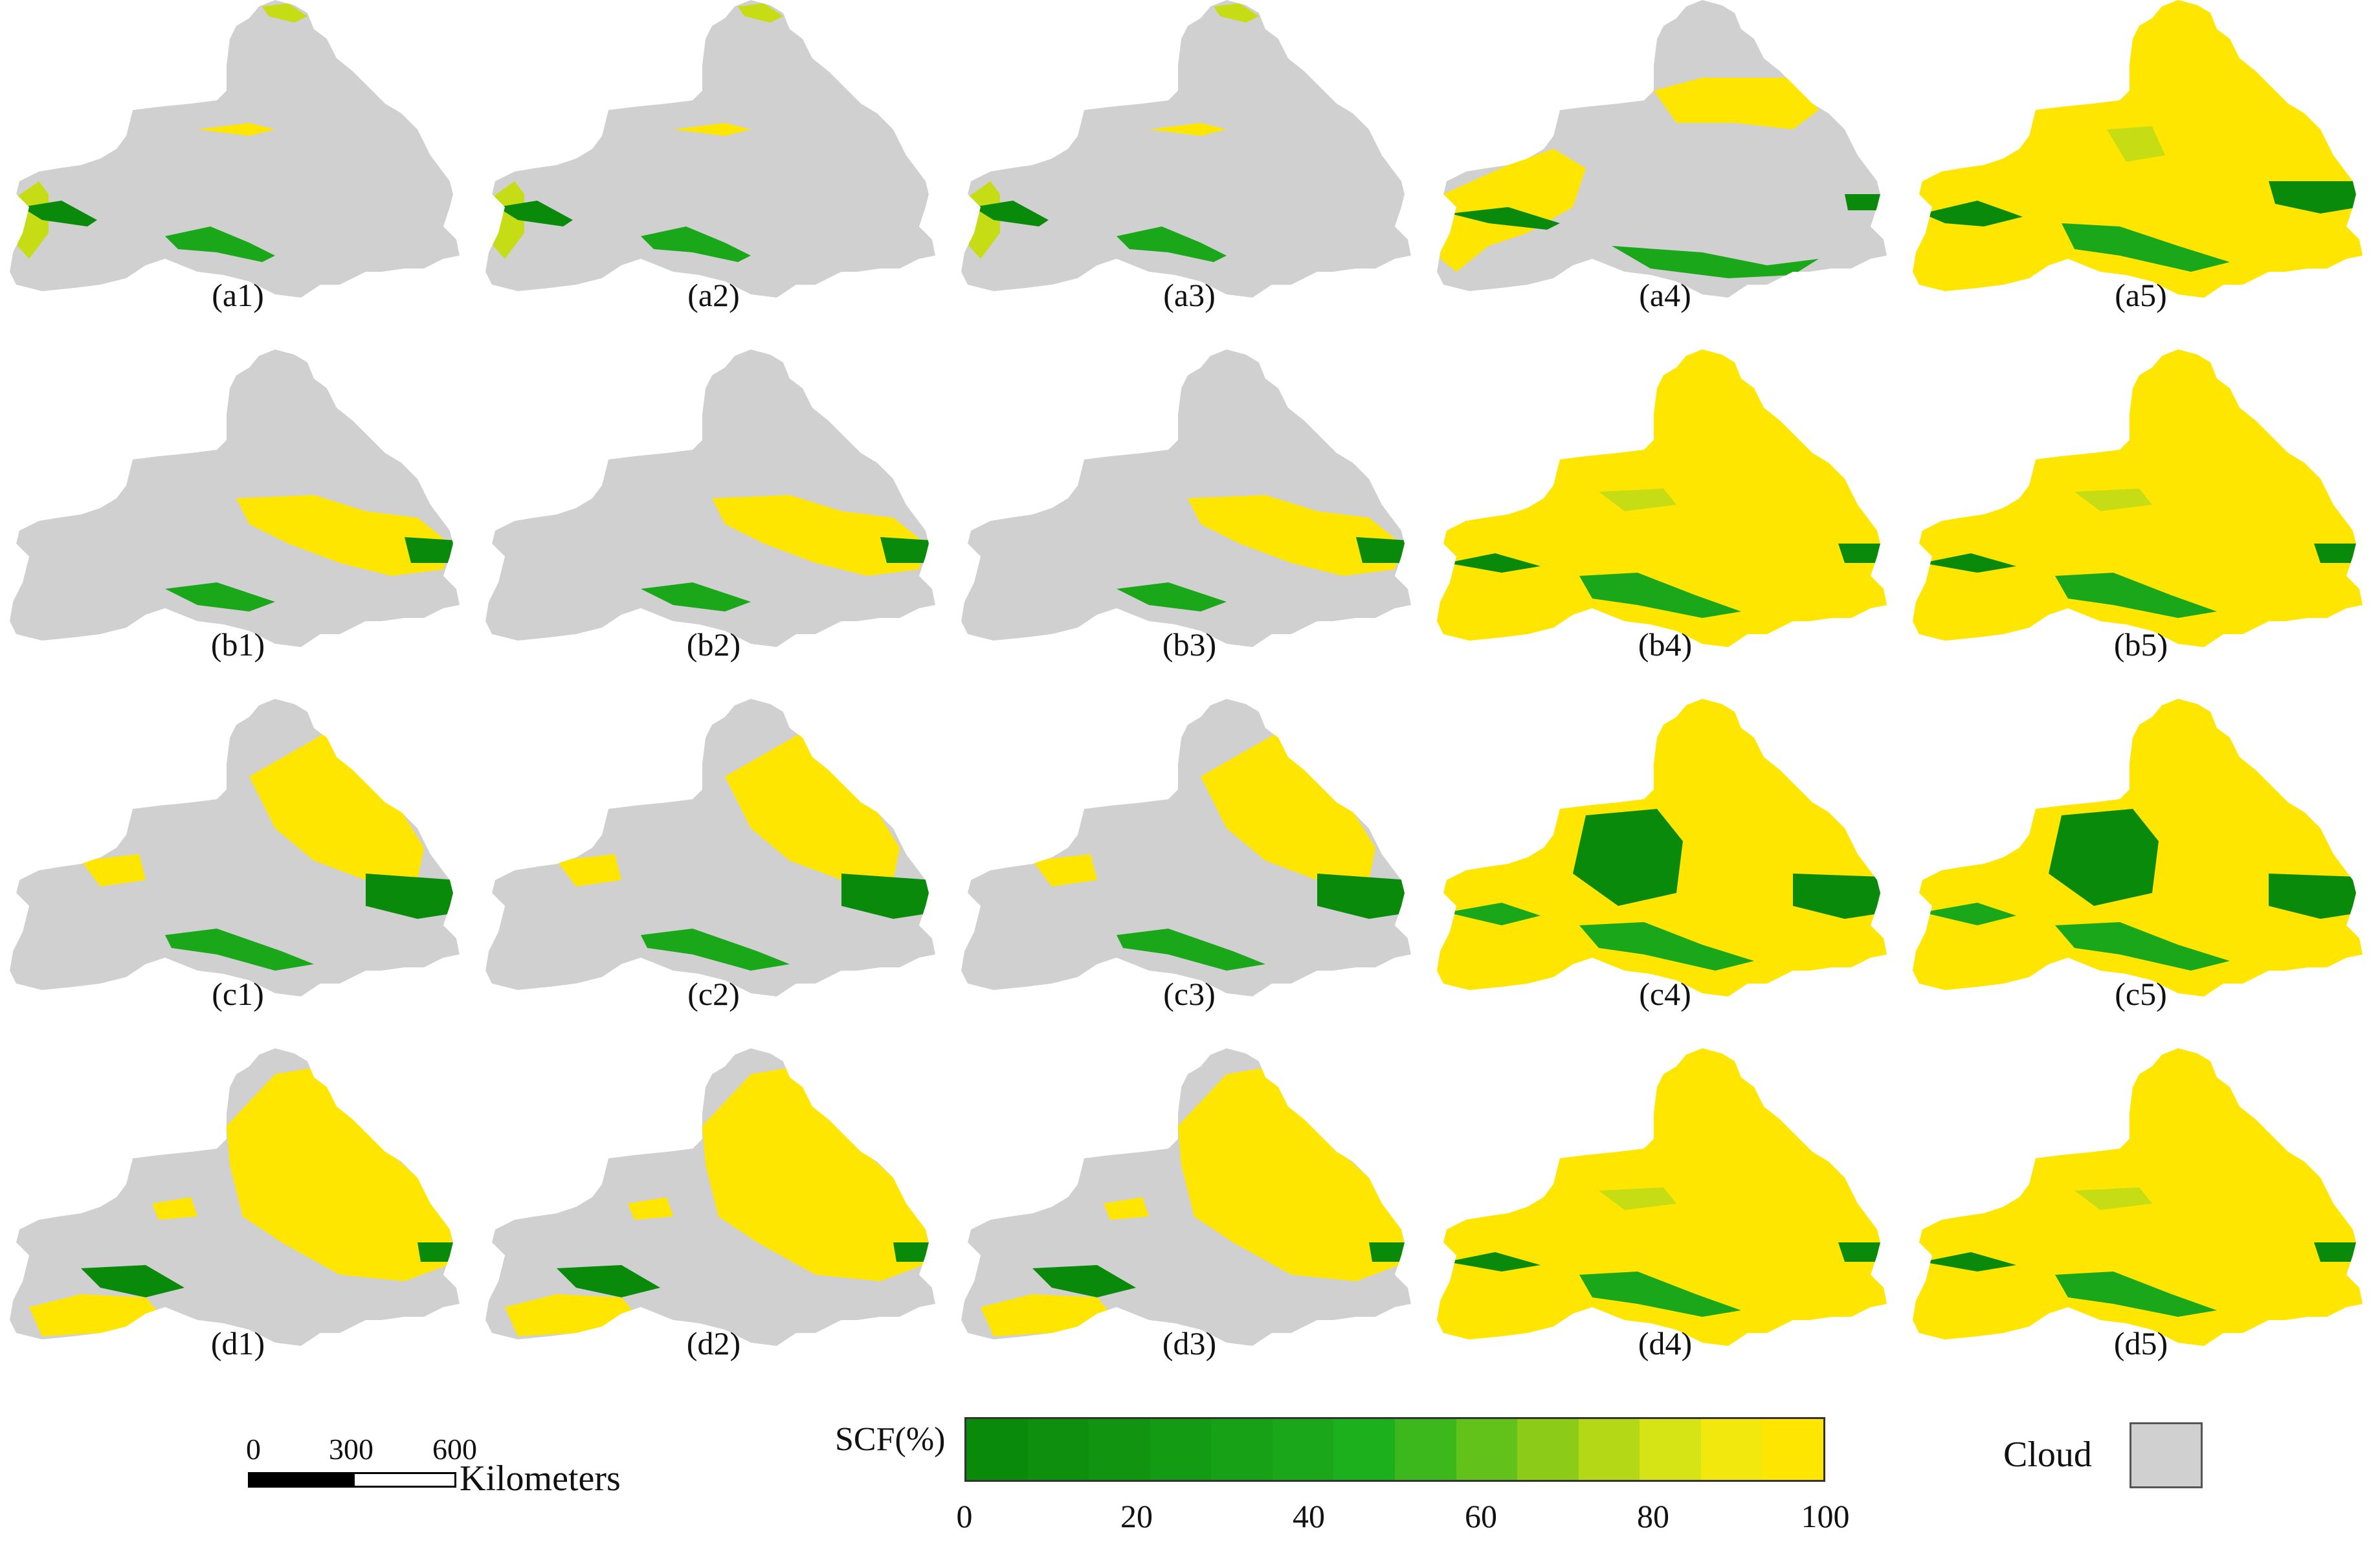  What do you see at coordinates (1825, 1516) in the screenshot?
I see `colorbar-tick: 100` at bounding box center [1825, 1516].